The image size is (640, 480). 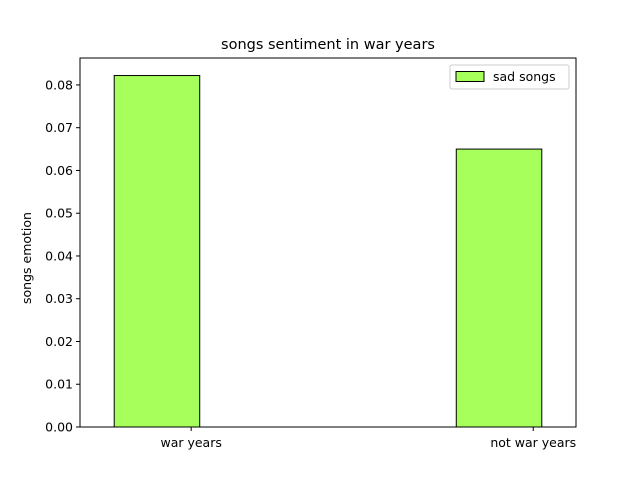 What do you see at coordinates (59, 213) in the screenshot?
I see `y-tick-label: 0.05` at bounding box center [59, 213].